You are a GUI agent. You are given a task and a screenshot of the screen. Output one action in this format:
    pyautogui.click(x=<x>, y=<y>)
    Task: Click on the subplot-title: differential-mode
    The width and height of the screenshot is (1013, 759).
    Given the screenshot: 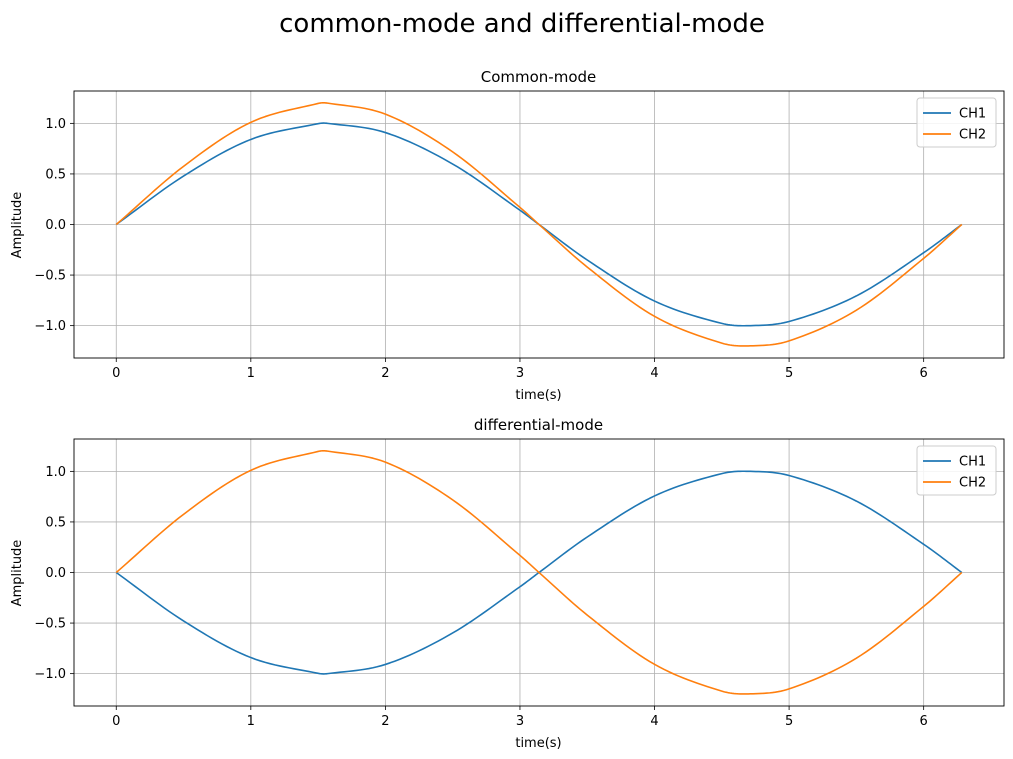 What is the action you would take?
    pyautogui.click(x=538, y=425)
    